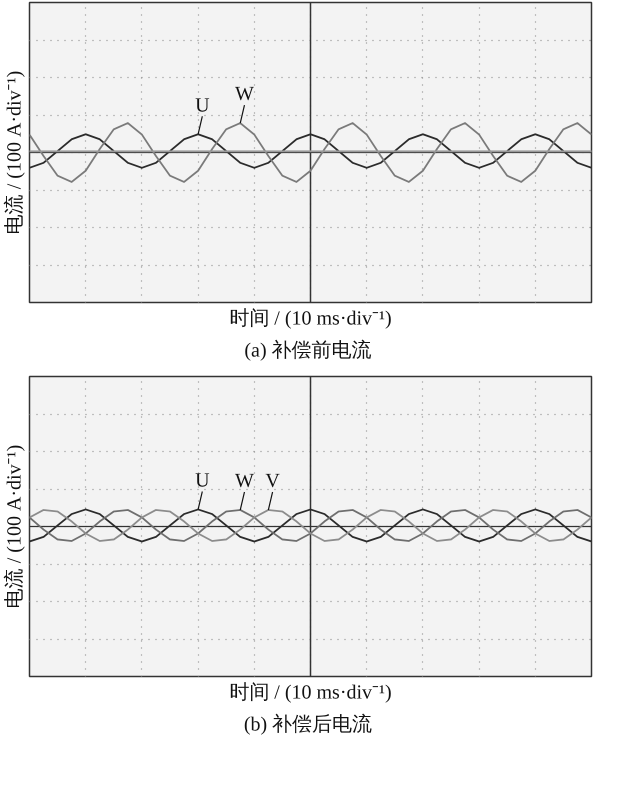 This screenshot has width=620, height=800. What do you see at coordinates (308, 725) in the screenshot?
I see `text: (b) 补偿后电流` at bounding box center [308, 725].